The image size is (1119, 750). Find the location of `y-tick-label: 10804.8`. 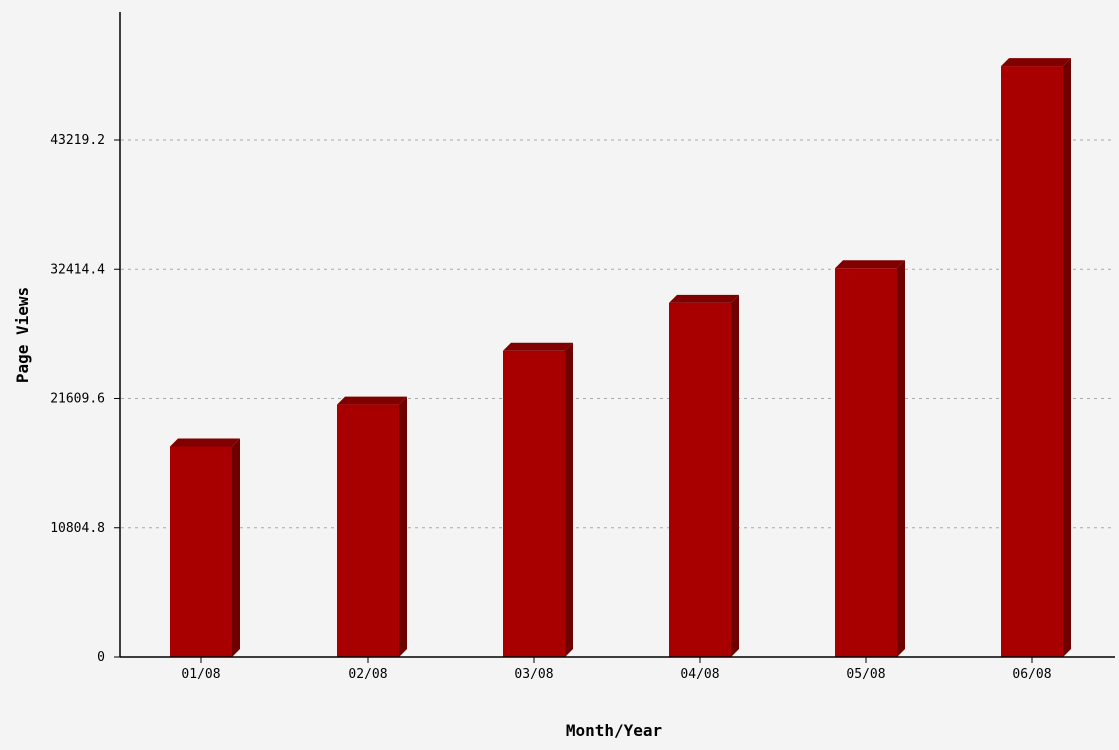

y-tick-label: 10804.8 is located at coordinates (77, 528).